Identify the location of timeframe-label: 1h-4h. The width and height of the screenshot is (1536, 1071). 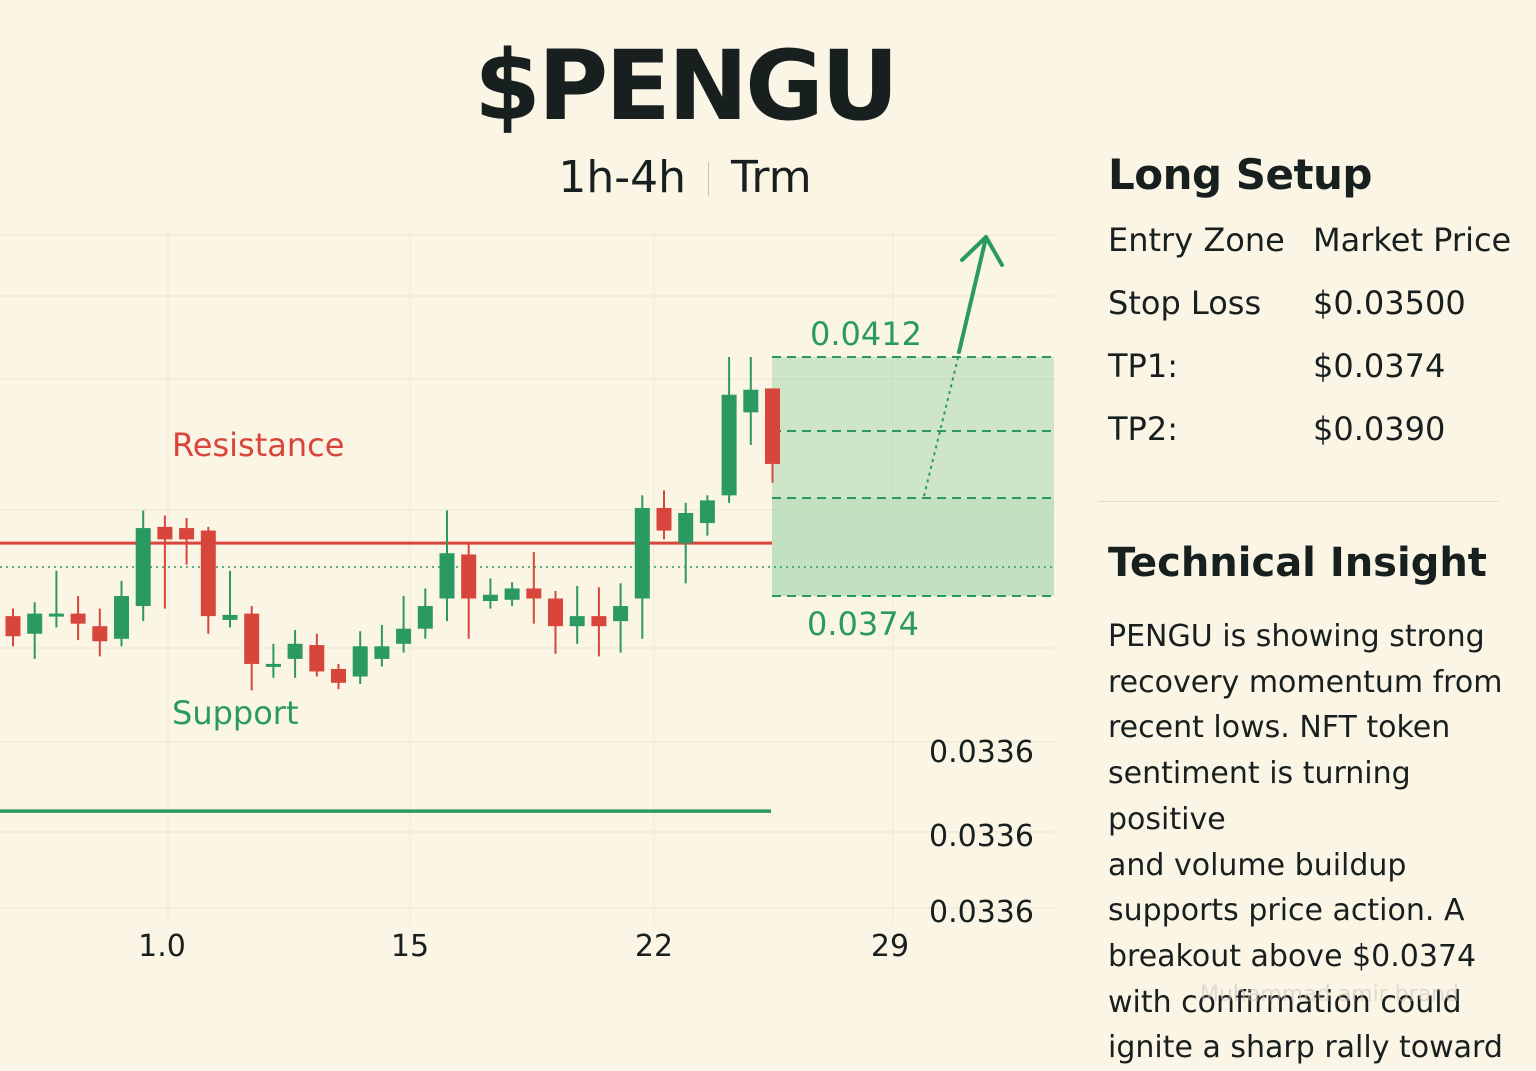
(622, 177).